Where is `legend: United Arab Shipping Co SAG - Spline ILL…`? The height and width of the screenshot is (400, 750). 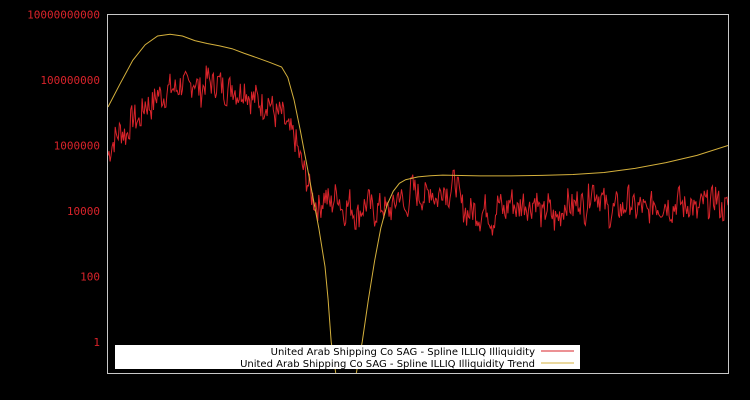 legend: United Arab Shipping Co SAG - Spline ILL… is located at coordinates (347, 357).